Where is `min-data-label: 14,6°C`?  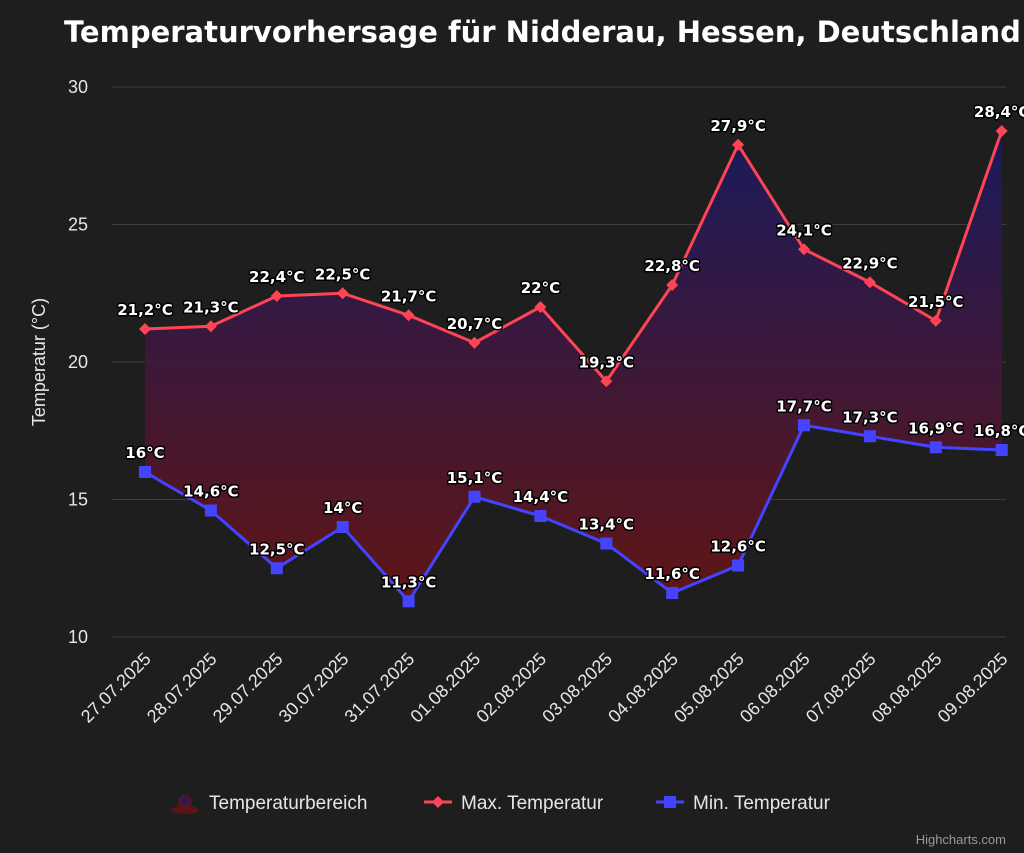 min-data-label: 14,6°C is located at coordinates (211, 492).